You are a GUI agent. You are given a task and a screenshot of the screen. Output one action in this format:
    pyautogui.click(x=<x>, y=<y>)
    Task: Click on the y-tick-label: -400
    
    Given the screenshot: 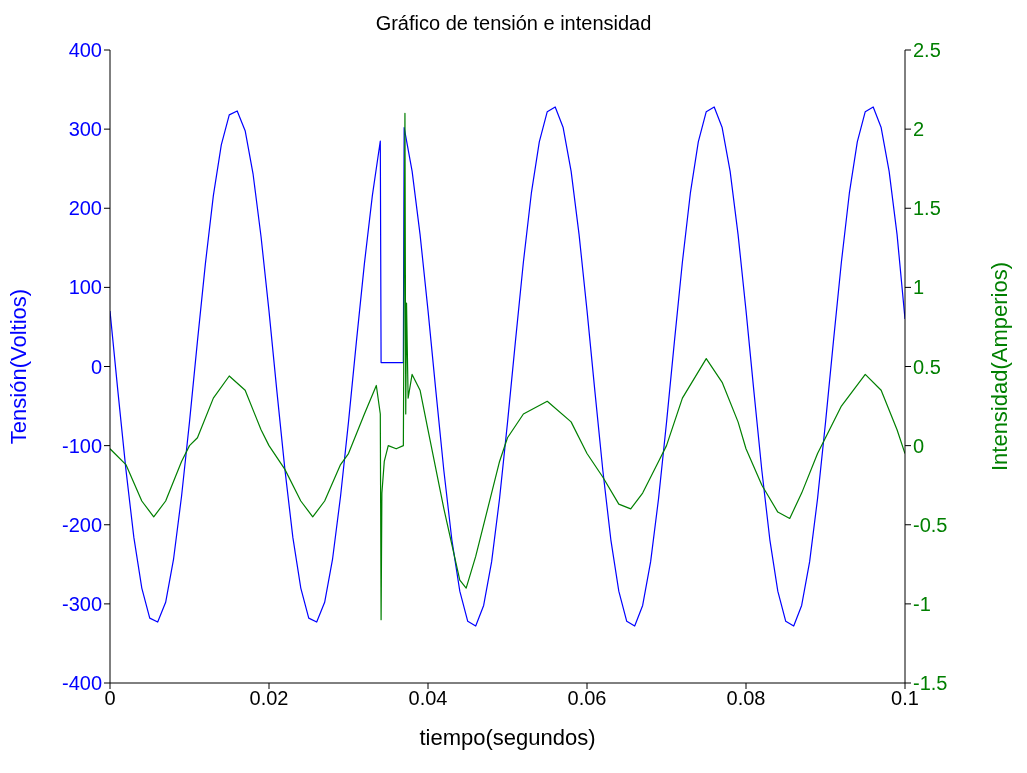 What is the action you would take?
    pyautogui.click(x=81, y=683)
    